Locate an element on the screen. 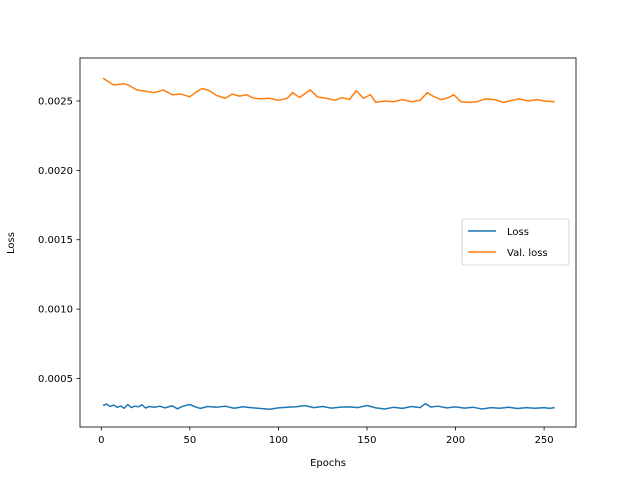 Image resolution: width=640 pixels, height=480 pixels. y-axis: 0.0005 0.0010 0.0015 0.0020 0.0025 is located at coordinates (59, 241).